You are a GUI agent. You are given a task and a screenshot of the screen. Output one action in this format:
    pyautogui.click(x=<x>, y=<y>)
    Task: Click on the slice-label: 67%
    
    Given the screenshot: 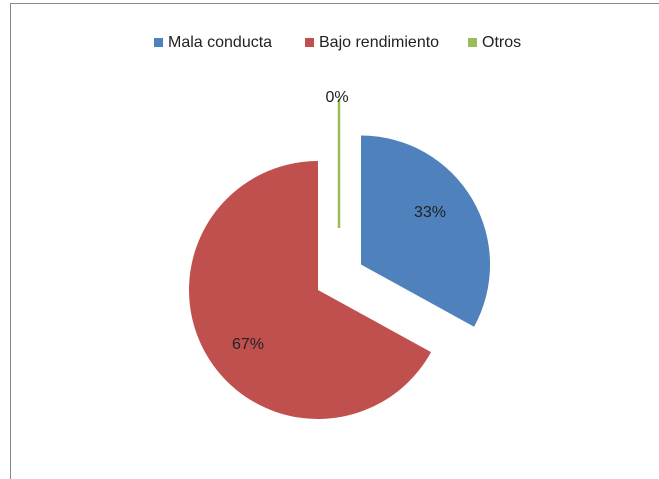 What is the action you would take?
    pyautogui.click(x=248, y=344)
    